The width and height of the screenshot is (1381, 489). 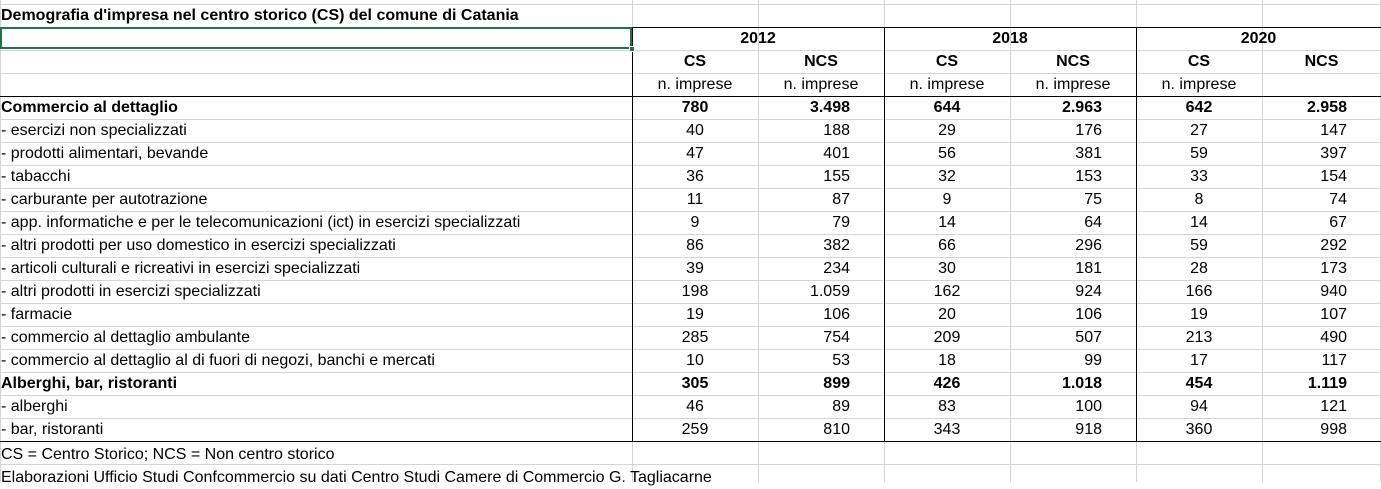 What do you see at coordinates (1199, 268) in the screenshot?
I see `value-cell: 28` at bounding box center [1199, 268].